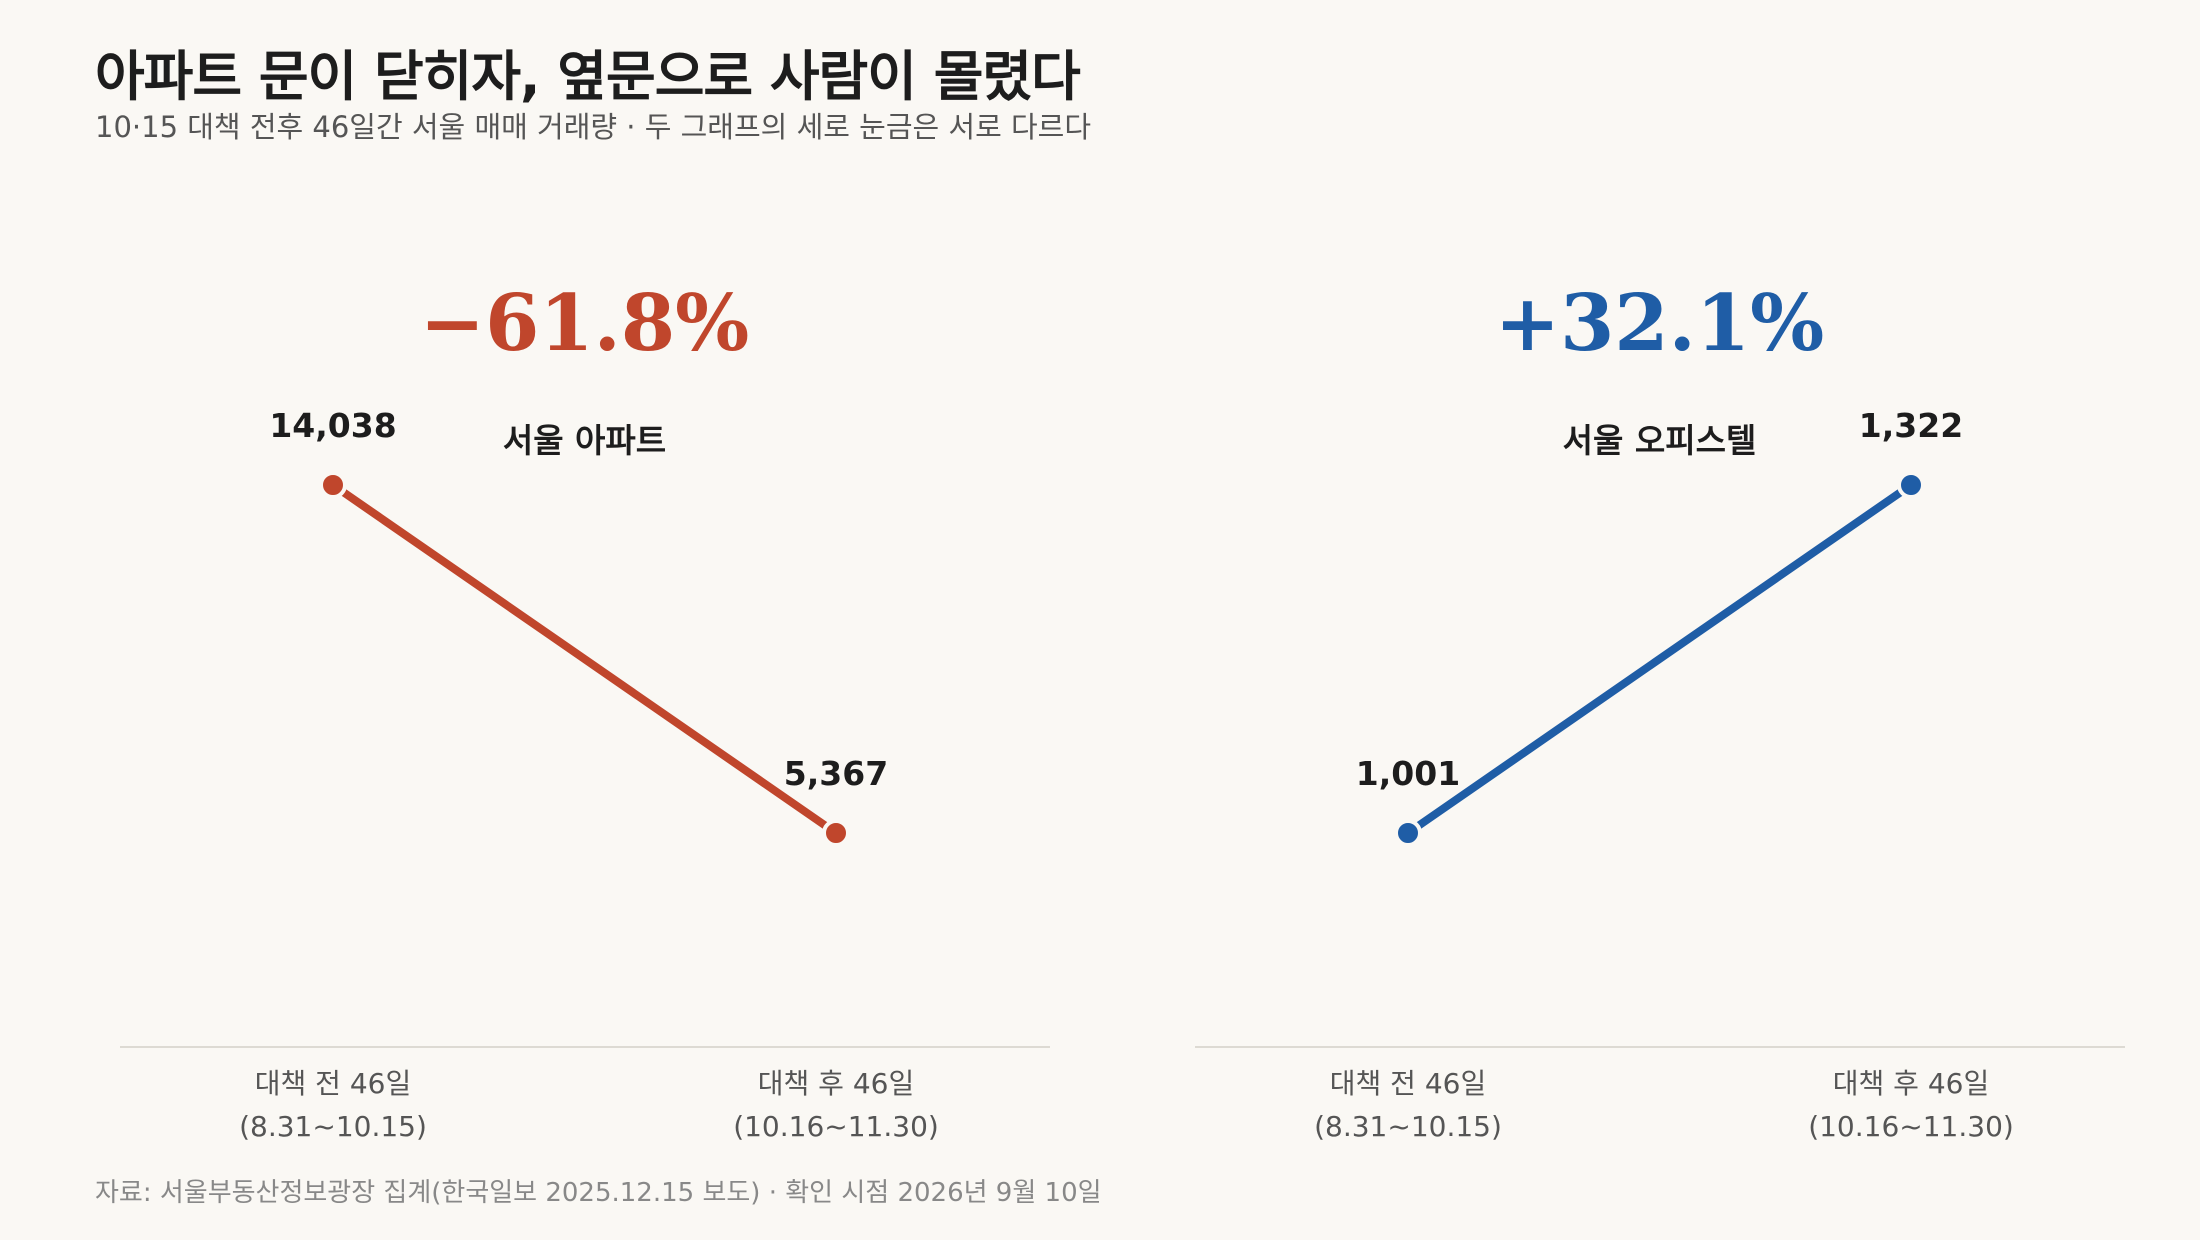 This screenshot has width=2200, height=1240. Describe the element at coordinates (1911, 1126) in the screenshot. I see `officetel-tick-sublabel-2: (10.16~11.30)` at that location.